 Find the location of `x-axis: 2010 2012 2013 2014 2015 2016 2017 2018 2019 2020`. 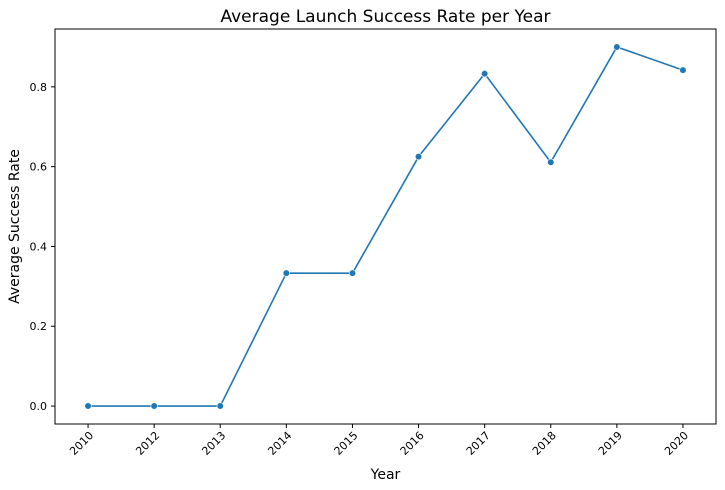

x-axis: 2010 2012 2013 2014 2015 2016 2017 2018 2019 2020 is located at coordinates (379, 441).